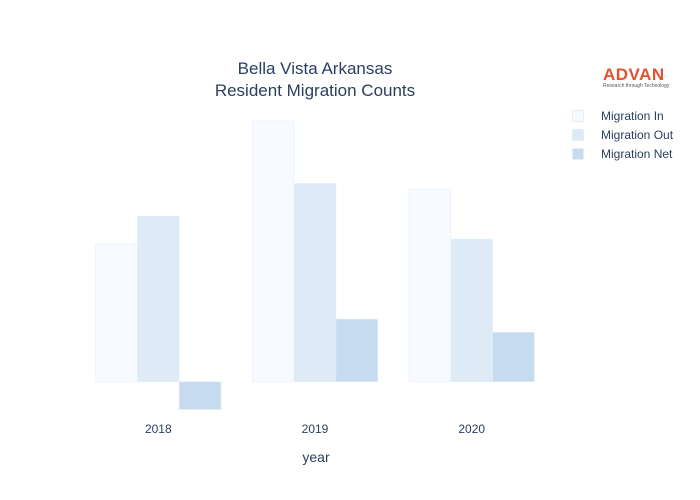 The height and width of the screenshot is (500, 700). Describe the element at coordinates (316, 457) in the screenshot. I see `x-axis-title: year` at that location.